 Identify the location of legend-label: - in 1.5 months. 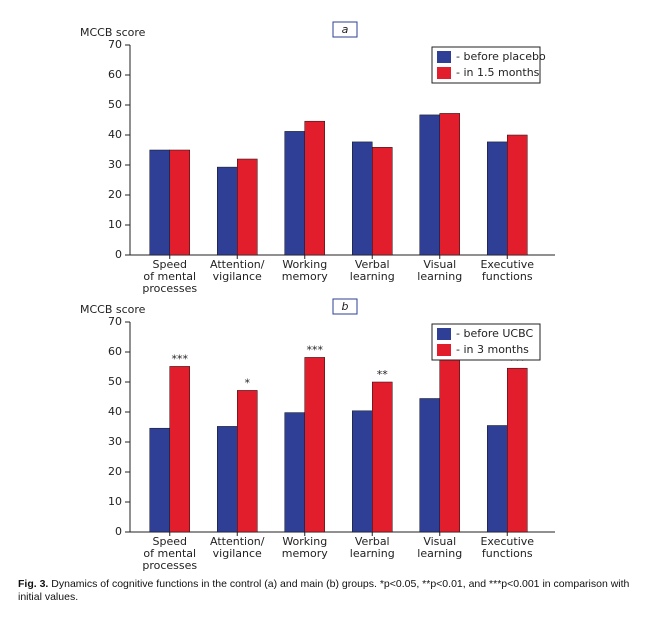
(498, 72).